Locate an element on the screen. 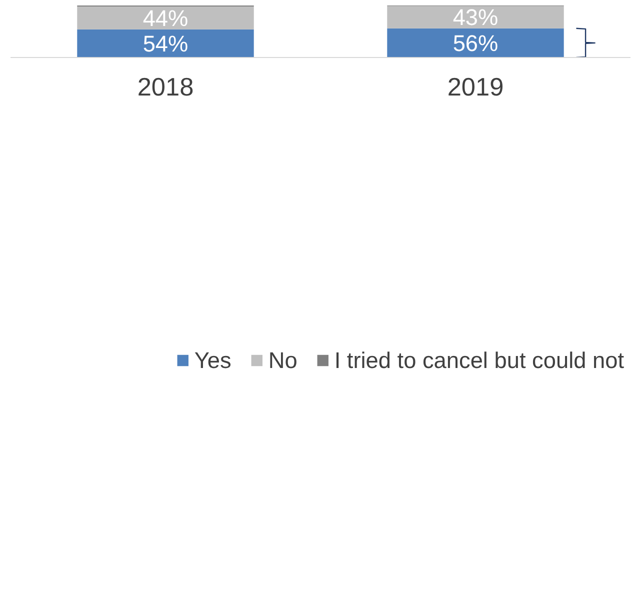 Image resolution: width=640 pixels, height=610 pixels. legend-label: No is located at coordinates (283, 360).